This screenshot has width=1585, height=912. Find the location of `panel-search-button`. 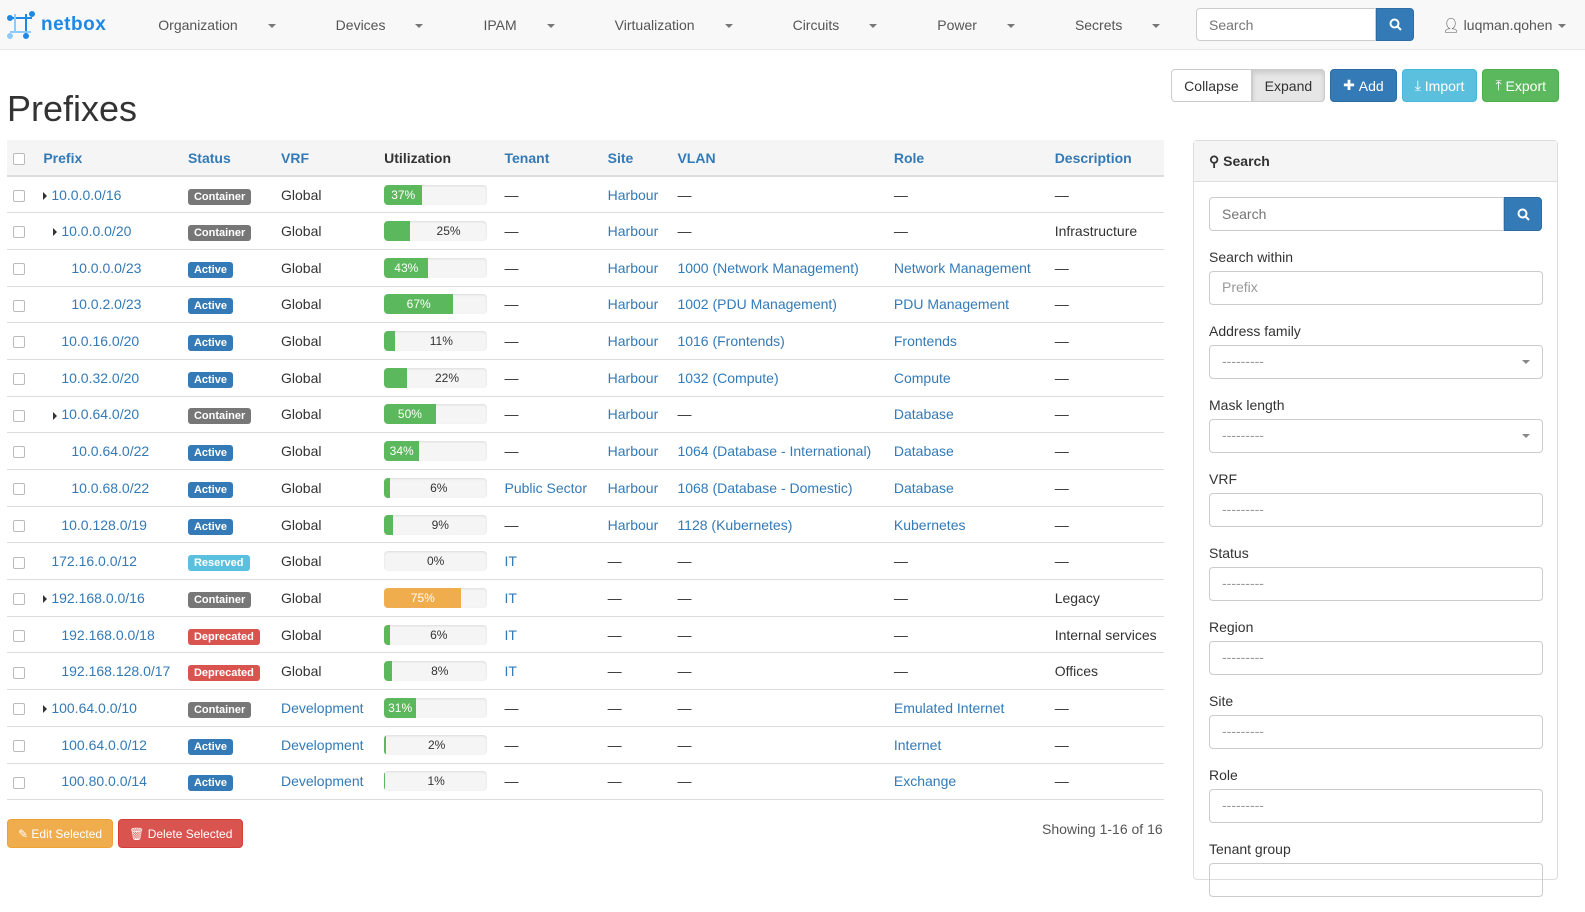

panel-search-button is located at coordinates (1523, 214).